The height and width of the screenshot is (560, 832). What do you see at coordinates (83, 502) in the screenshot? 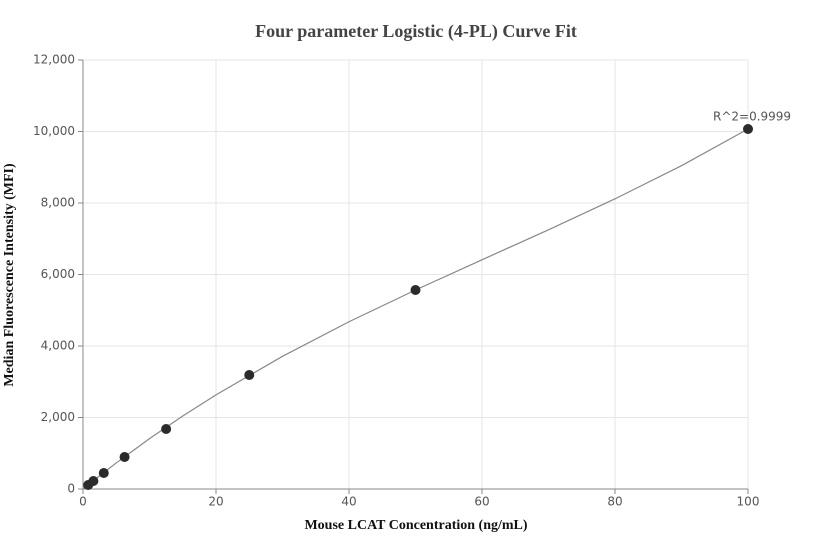
I see `x-tick-label: 0` at bounding box center [83, 502].